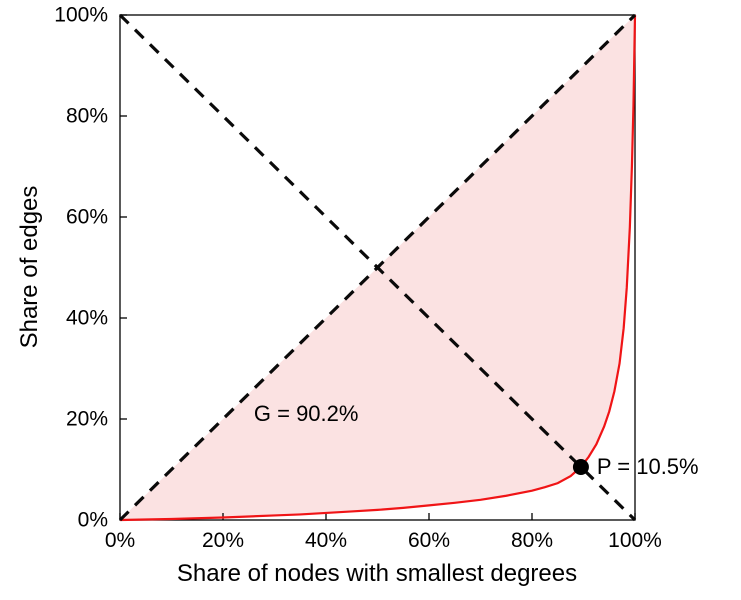 Image resolution: width=741 pixels, height=600 pixels. I want to click on intersection-point, so click(580, 466).